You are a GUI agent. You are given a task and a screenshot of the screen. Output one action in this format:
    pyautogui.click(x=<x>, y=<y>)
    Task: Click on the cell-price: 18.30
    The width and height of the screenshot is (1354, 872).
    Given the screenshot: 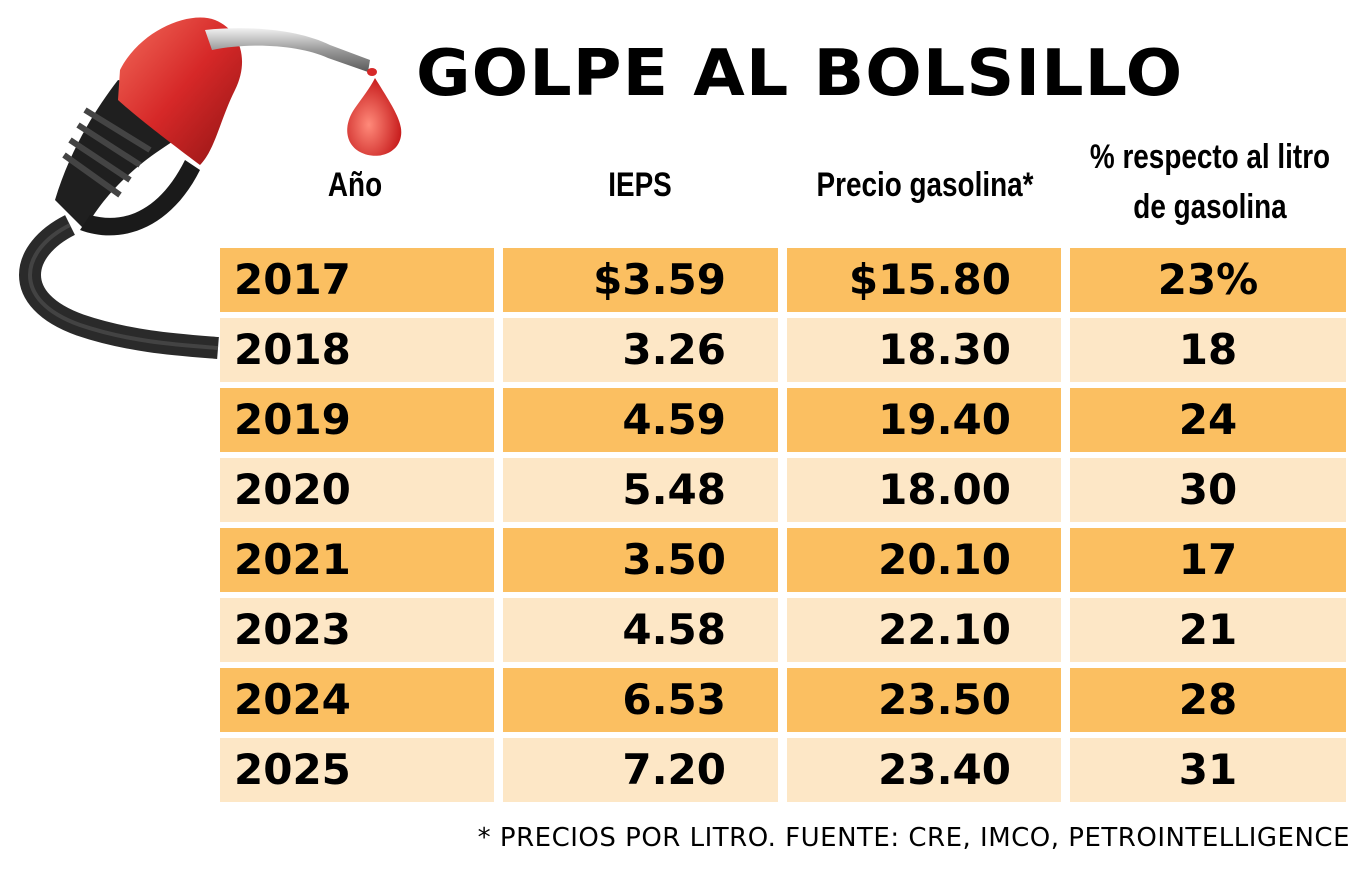 What is the action you would take?
    pyautogui.click(x=924, y=350)
    